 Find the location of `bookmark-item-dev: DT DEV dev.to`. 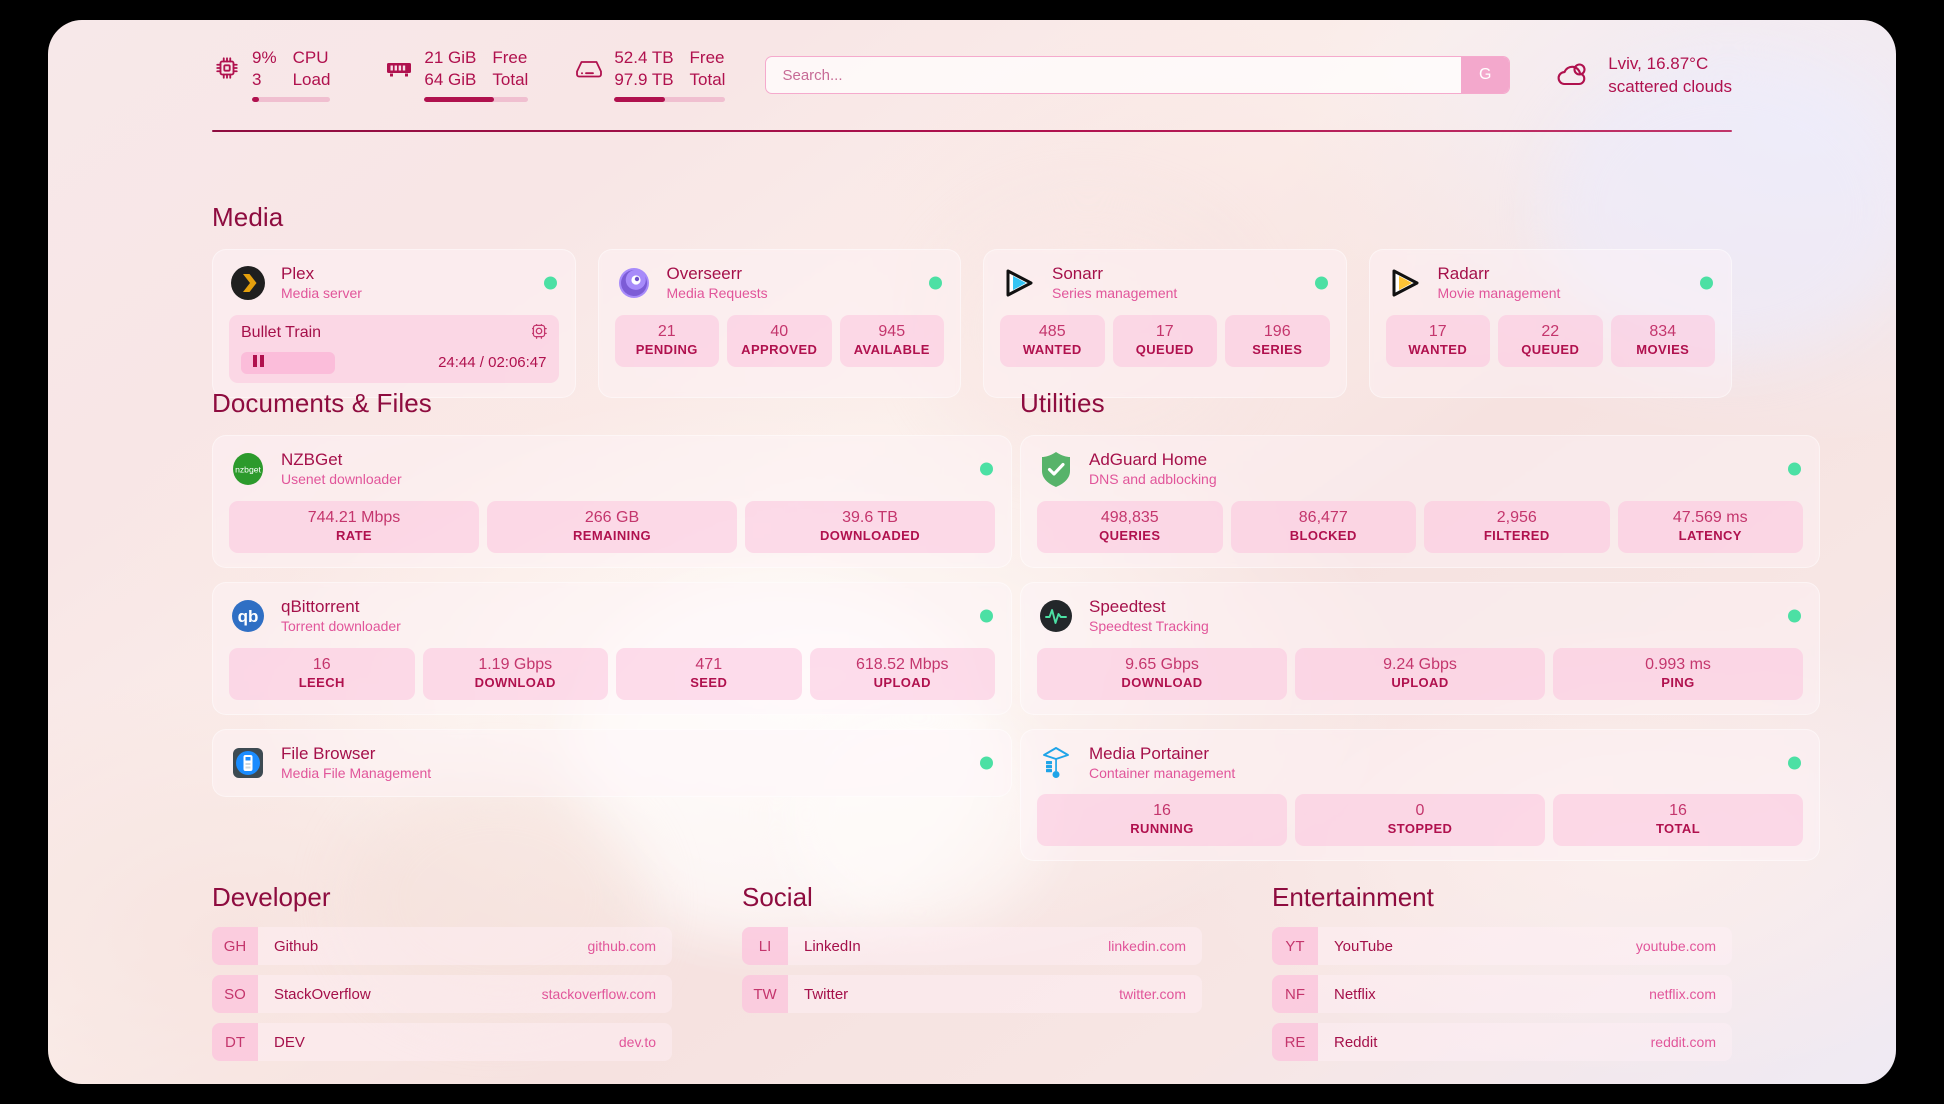

bookmark-item-dev: DT DEV dev.to is located at coordinates (442, 1042).